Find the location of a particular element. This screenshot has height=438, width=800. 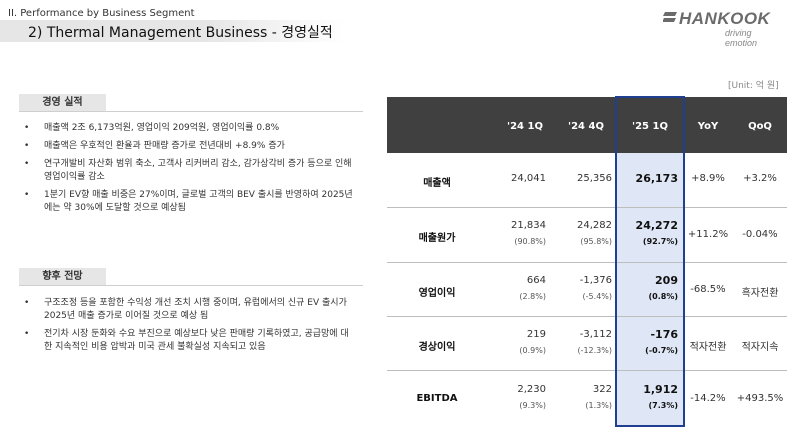

cell-value: 664 is located at coordinates (536, 280).